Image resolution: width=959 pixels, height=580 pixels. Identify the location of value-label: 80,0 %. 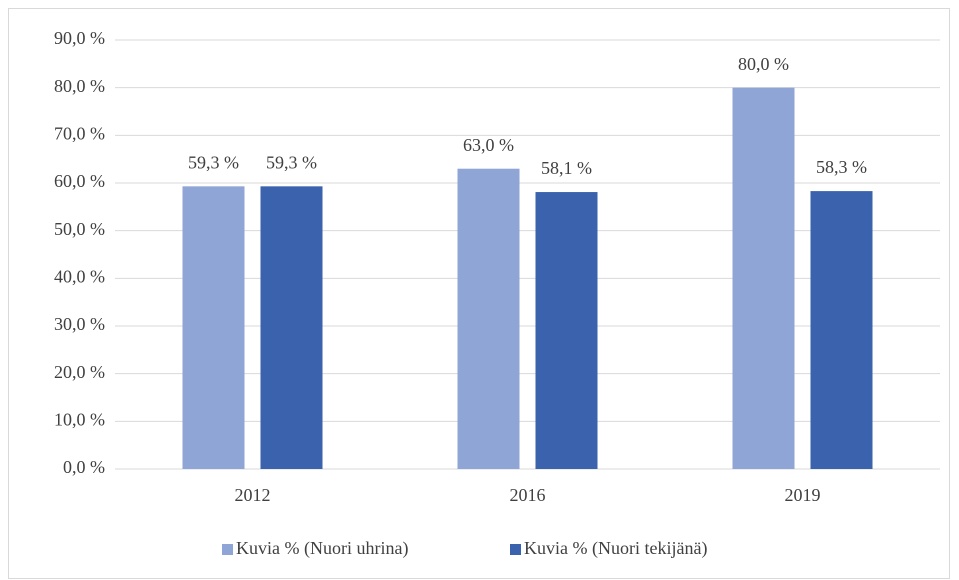
(763, 64).